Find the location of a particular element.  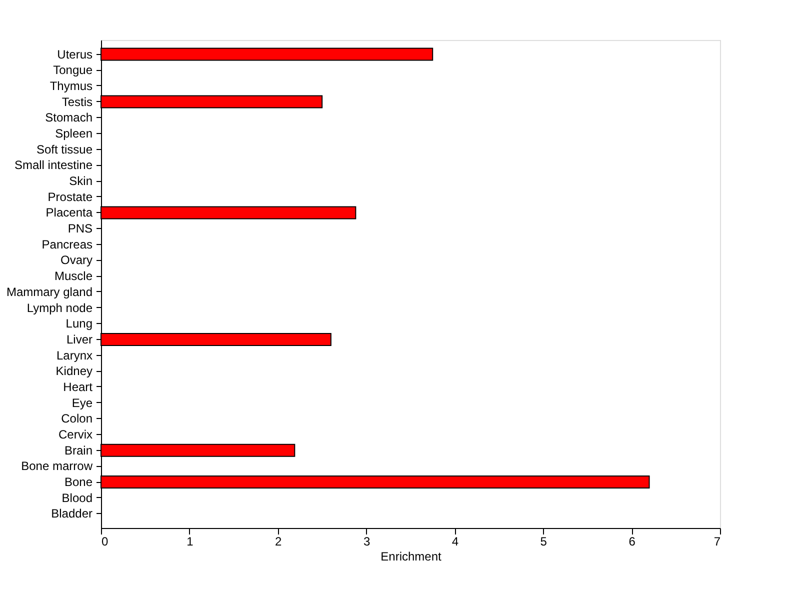

y-tick-label: Muscle is located at coordinates (73, 276).